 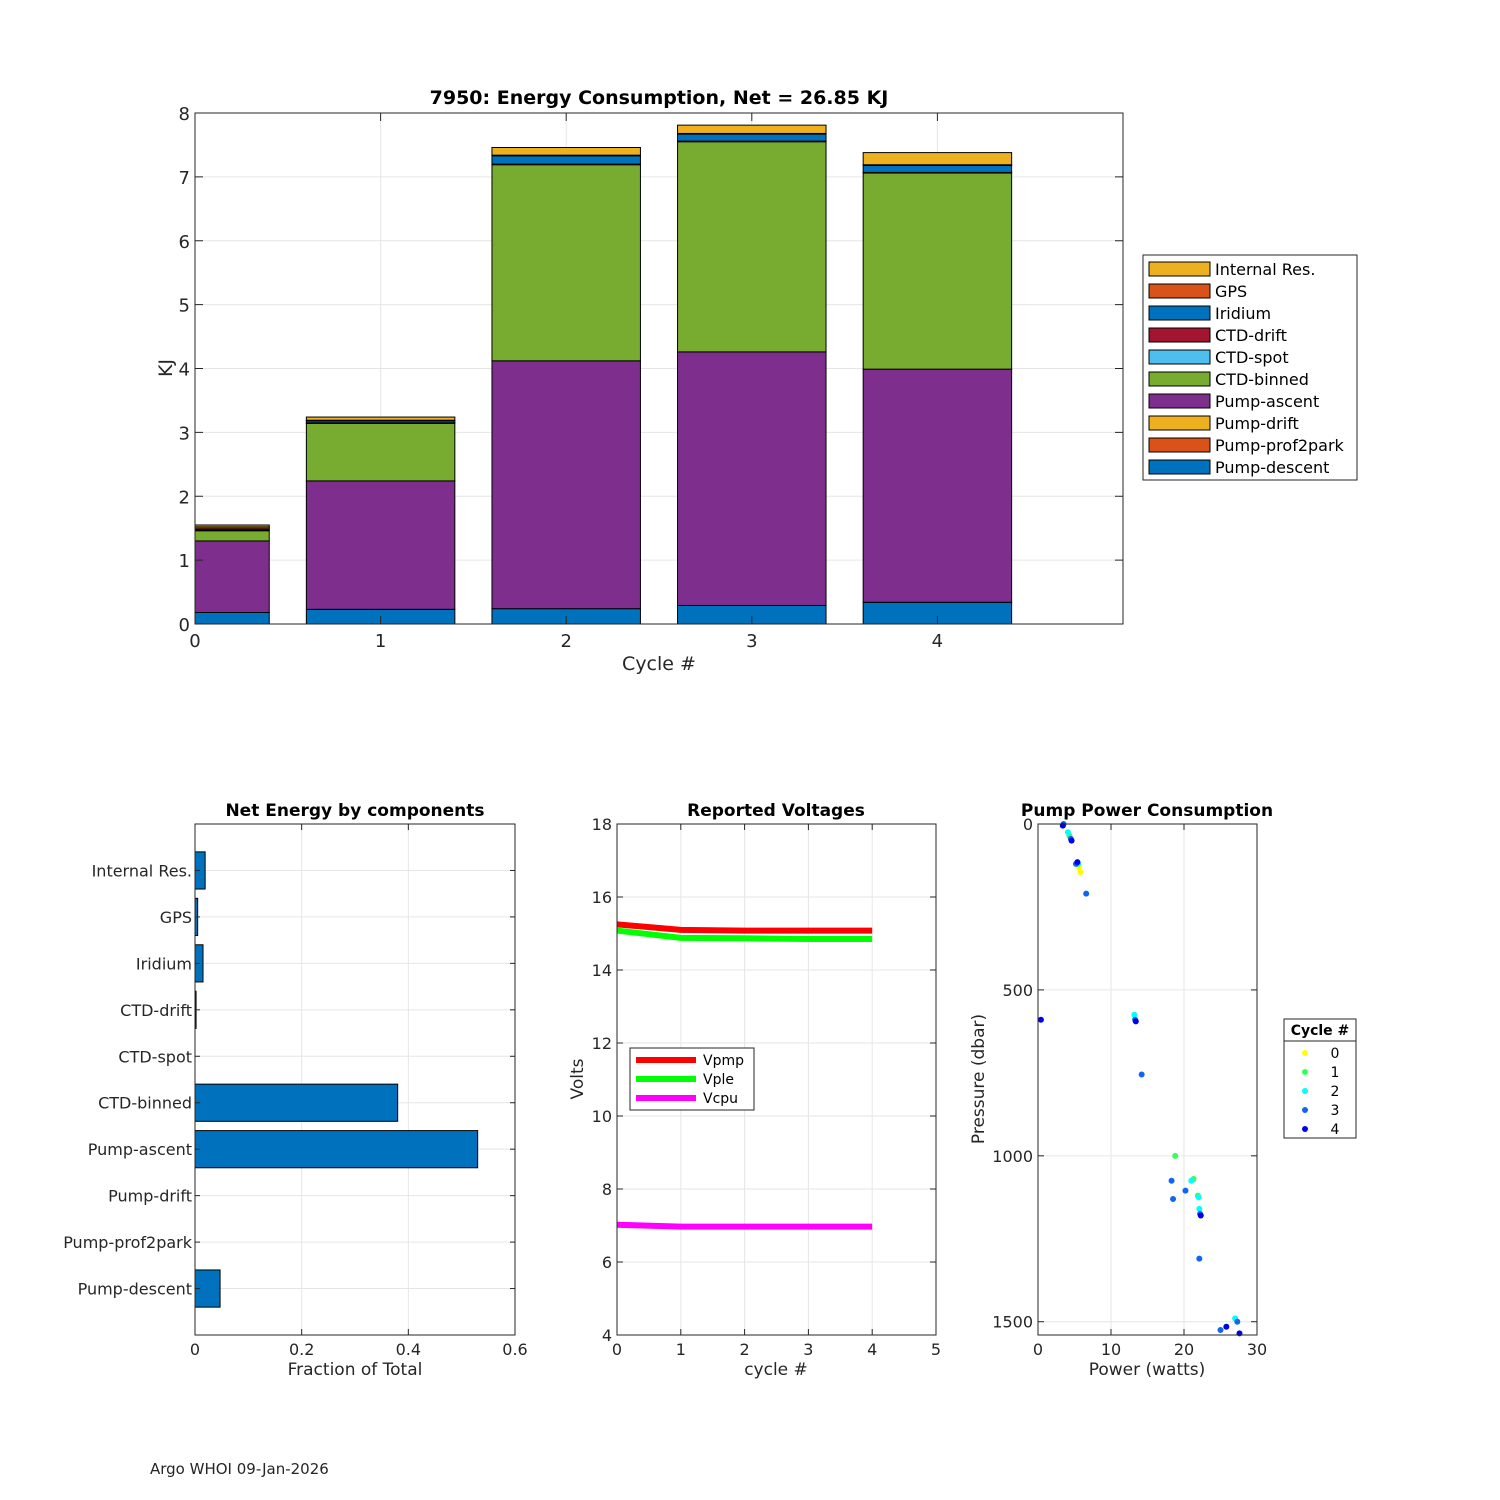 What do you see at coordinates (184, 497) in the screenshot?
I see `main-ytick-label: 2` at bounding box center [184, 497].